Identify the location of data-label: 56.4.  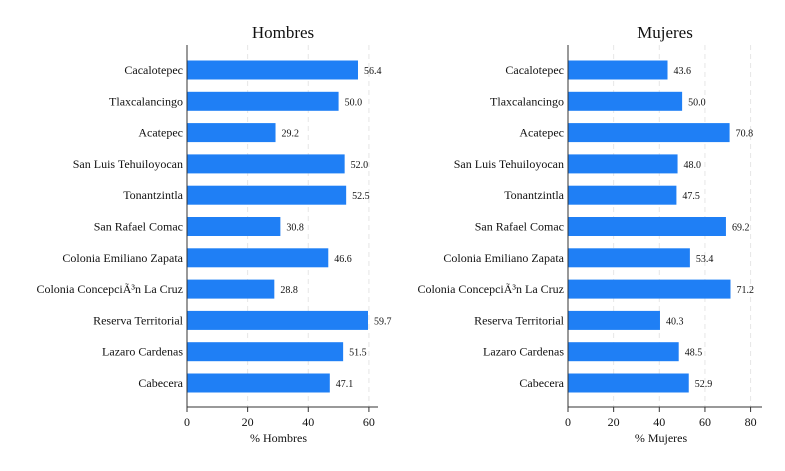
(373, 71).